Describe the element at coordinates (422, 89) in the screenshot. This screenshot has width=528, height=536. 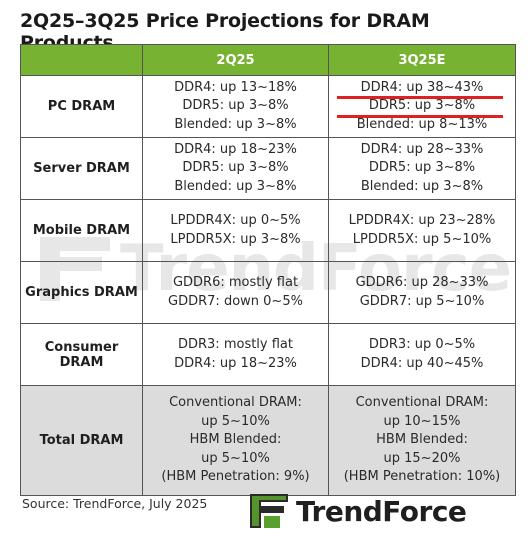
I see `cell-line: DDR4: up 38~43%` at that location.